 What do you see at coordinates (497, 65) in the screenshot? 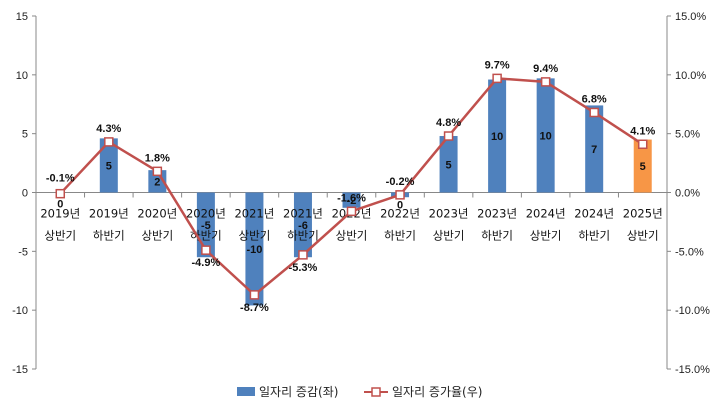
I see `line-value-label: 9.7%` at bounding box center [497, 65].